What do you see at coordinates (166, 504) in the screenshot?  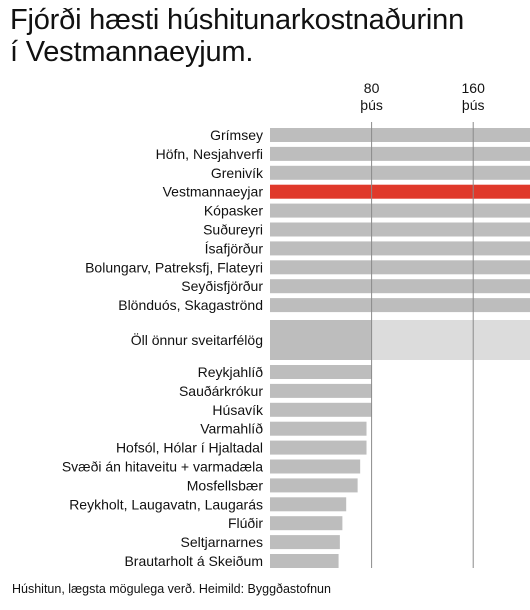 I see `category-label: Reykholt, Laugavatn, Laugarás` at bounding box center [166, 504].